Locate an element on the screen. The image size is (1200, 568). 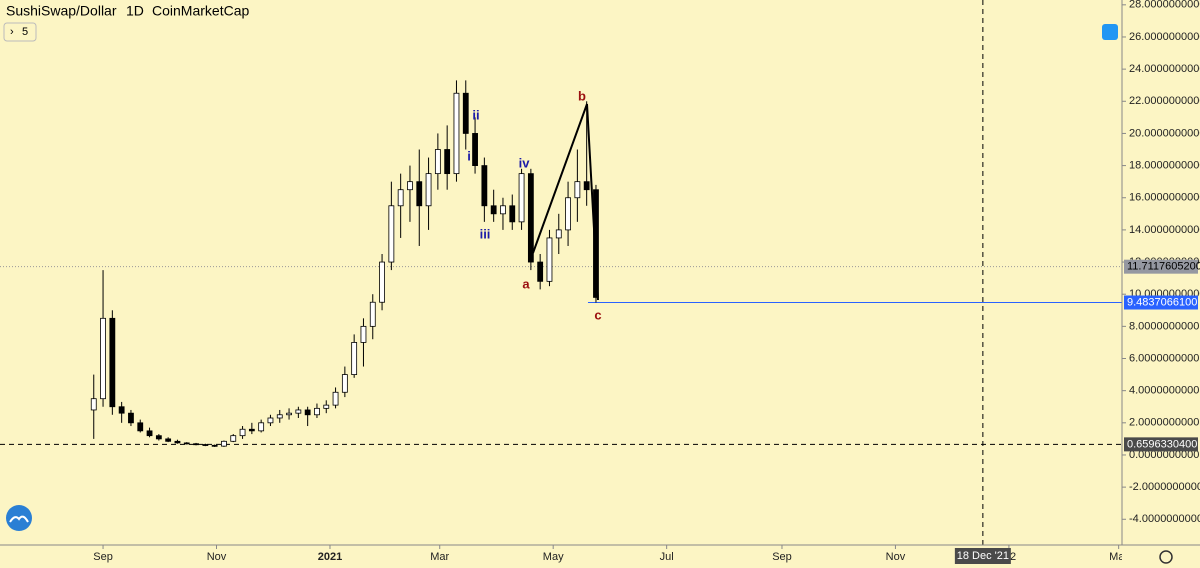
y-tick-label: -4.0000000000 is located at coordinates (1164, 519).